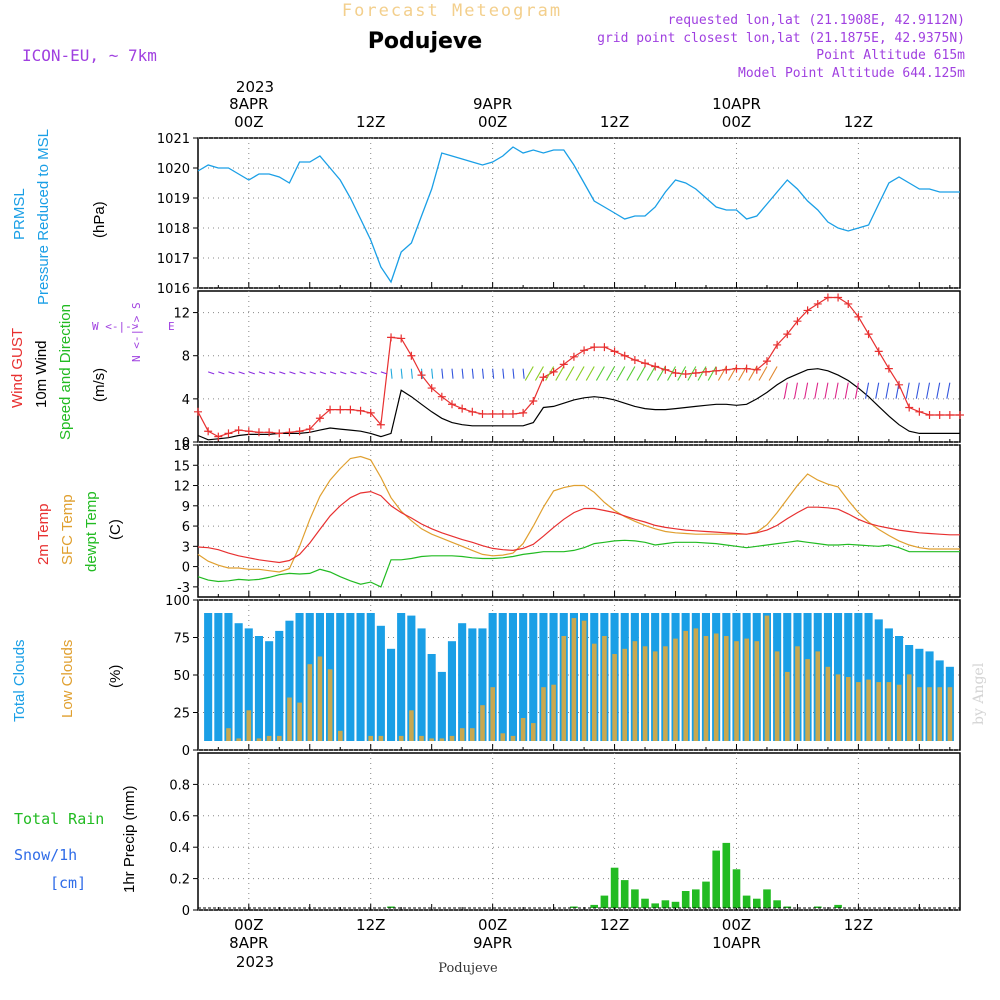 This screenshot has width=1000, height=1000. What do you see at coordinates (579, 677) in the screenshot?
I see `cloud-bars` at bounding box center [579, 677].